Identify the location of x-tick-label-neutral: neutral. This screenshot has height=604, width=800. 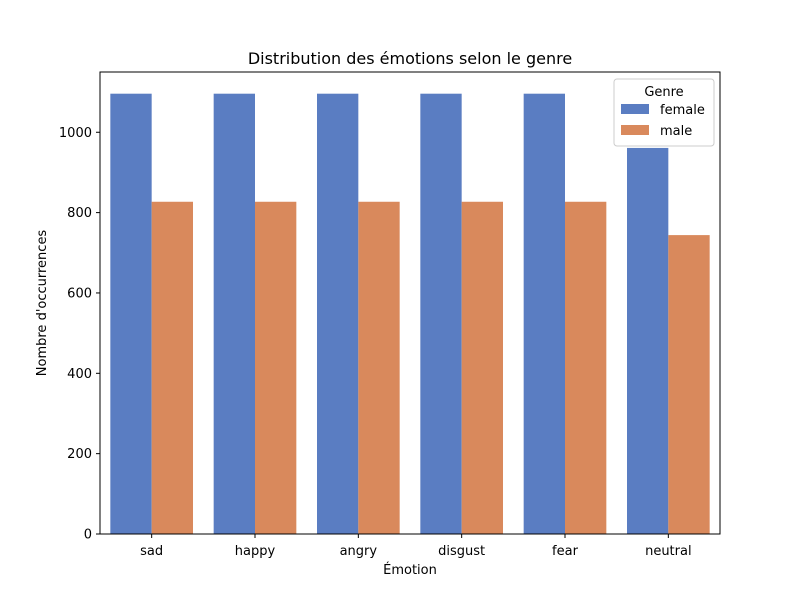
(668, 551).